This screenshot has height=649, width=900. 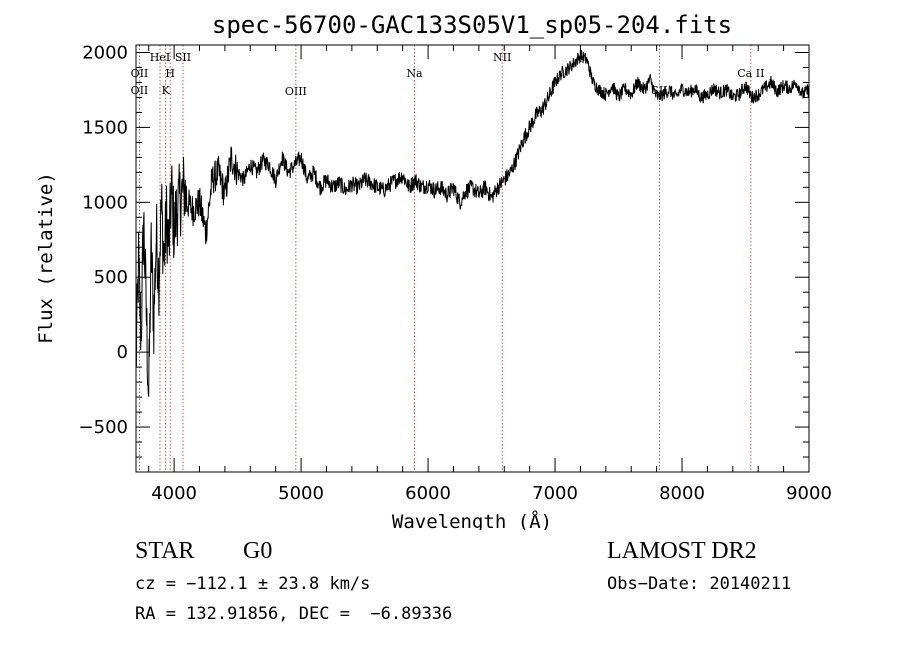 I want to click on y-tick-label: 500, so click(x=111, y=277).